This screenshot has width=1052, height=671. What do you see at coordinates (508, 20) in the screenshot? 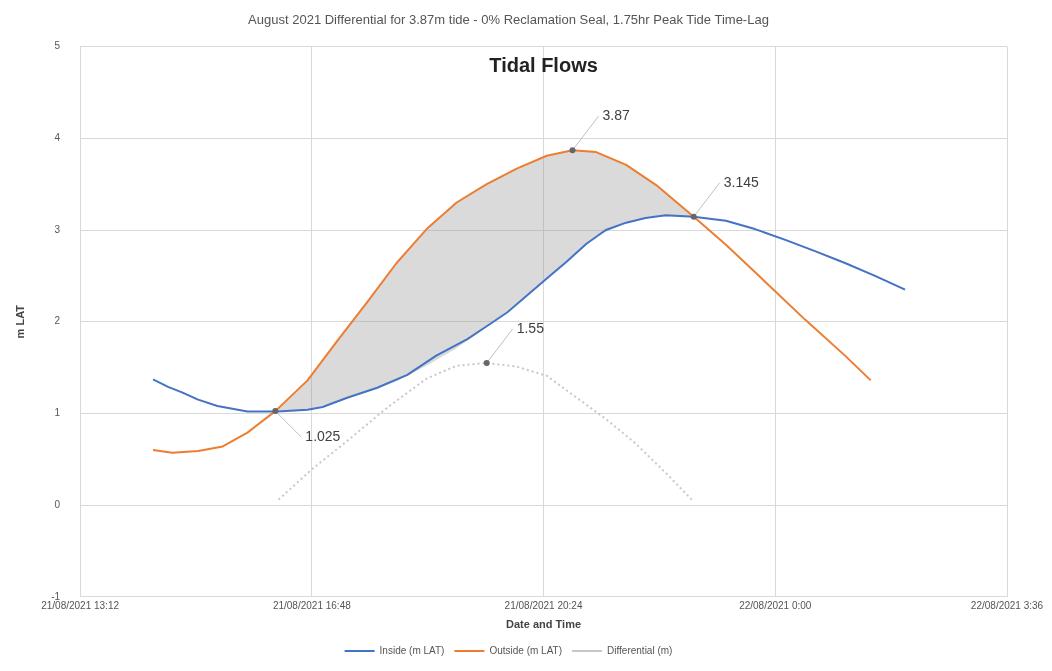
I see `chart-title: August 2021 Differential for 3.87m tide - 0% Reclamation Seal, 1.75hr Peak Tide Time-Lag` at bounding box center [508, 20].